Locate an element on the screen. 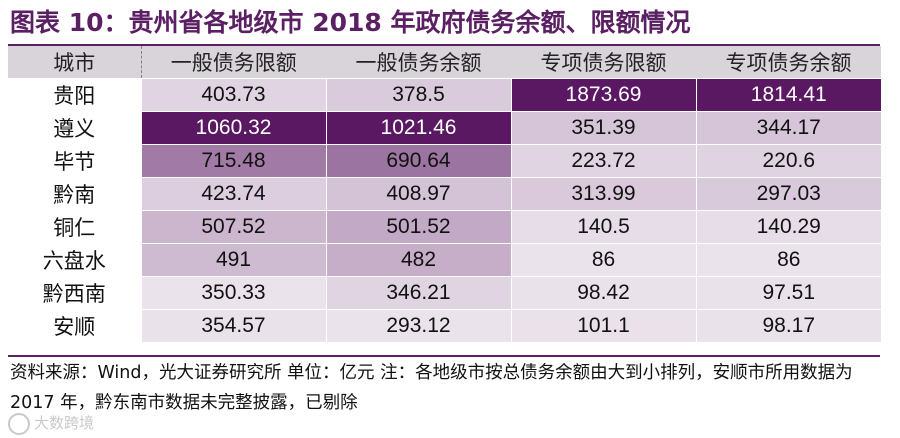  column-header: 一般债务限额 is located at coordinates (233, 62).